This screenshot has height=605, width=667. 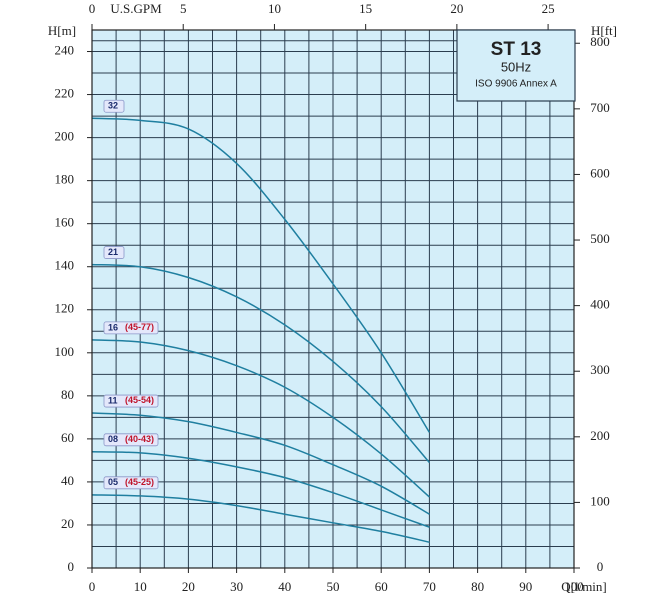 I want to click on chart-title: ST 13, so click(x=516, y=49).